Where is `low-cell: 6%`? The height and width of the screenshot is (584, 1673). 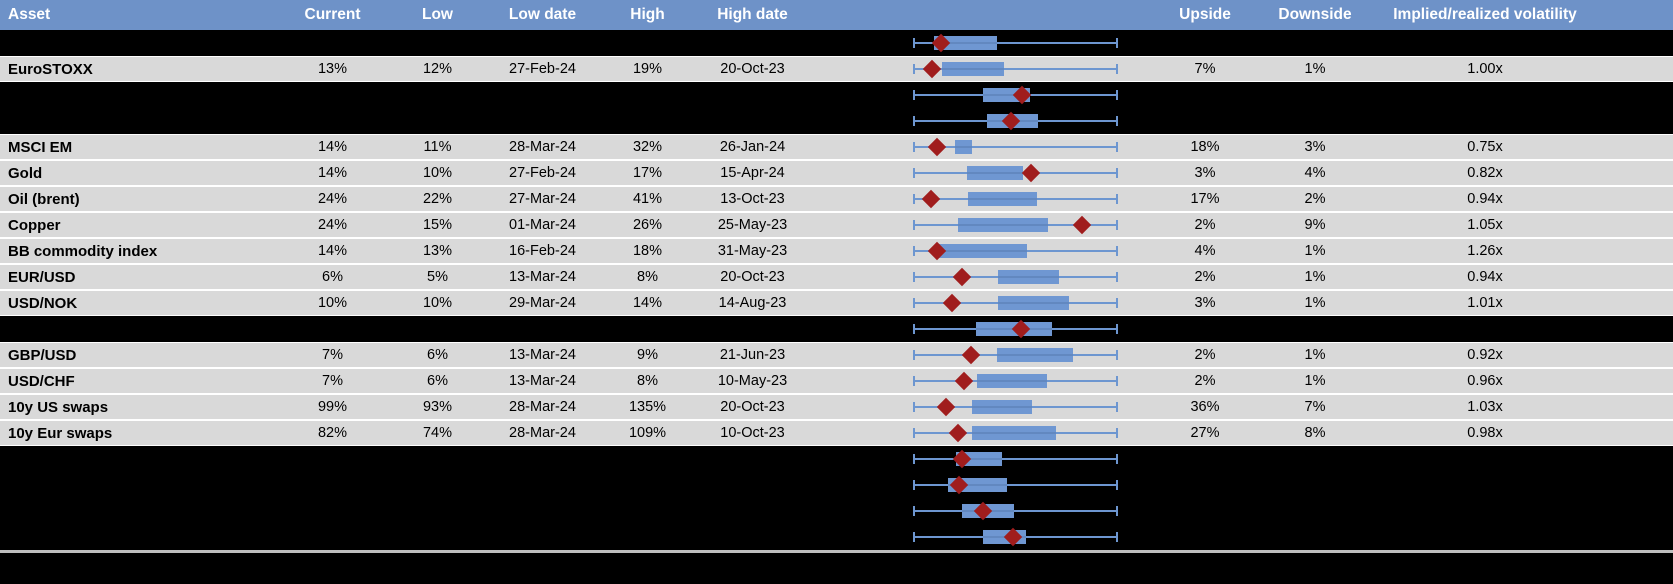
low-cell: 6% is located at coordinates (437, 381).